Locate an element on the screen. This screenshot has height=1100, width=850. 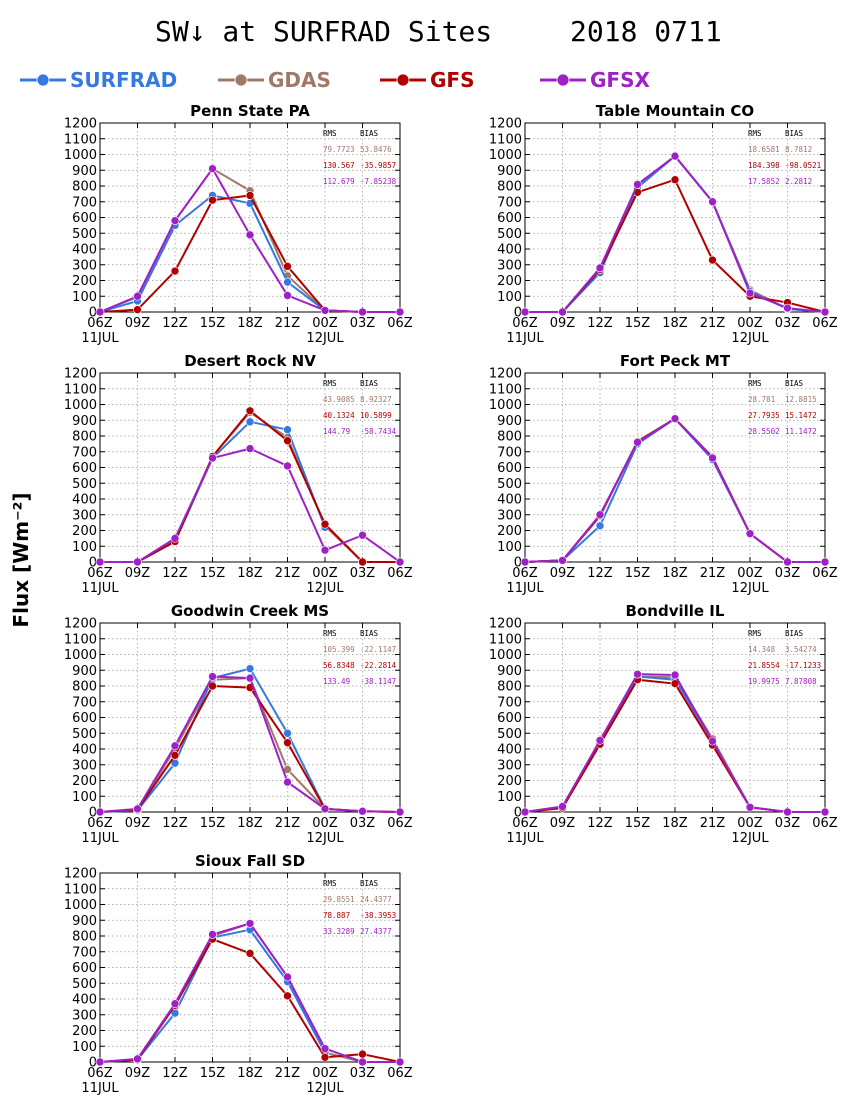
y-tick-label: 800 is located at coordinates (509, 687).